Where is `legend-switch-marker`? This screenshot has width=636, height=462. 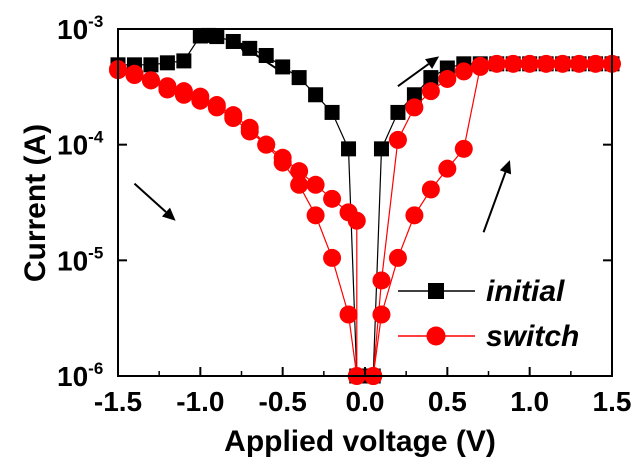 legend-switch-marker is located at coordinates (436, 336).